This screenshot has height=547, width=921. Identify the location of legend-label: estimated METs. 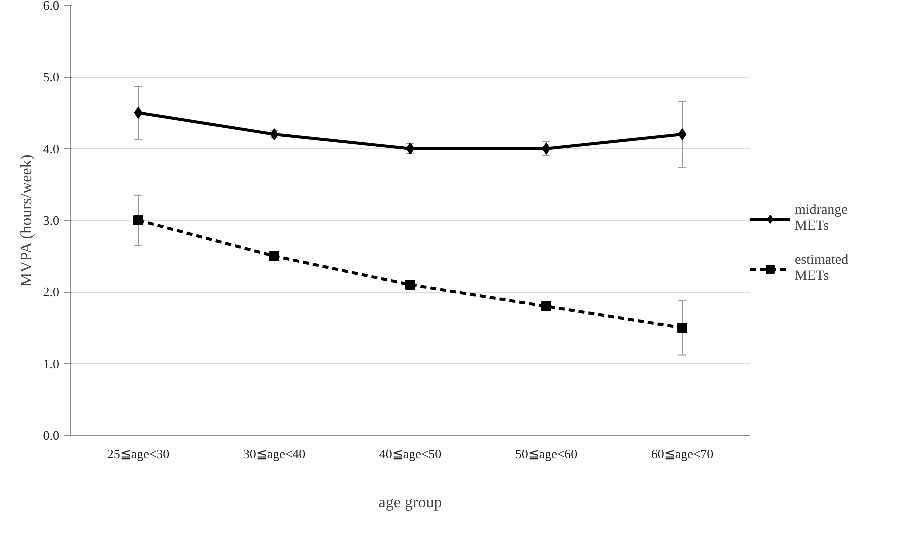
(822, 269).